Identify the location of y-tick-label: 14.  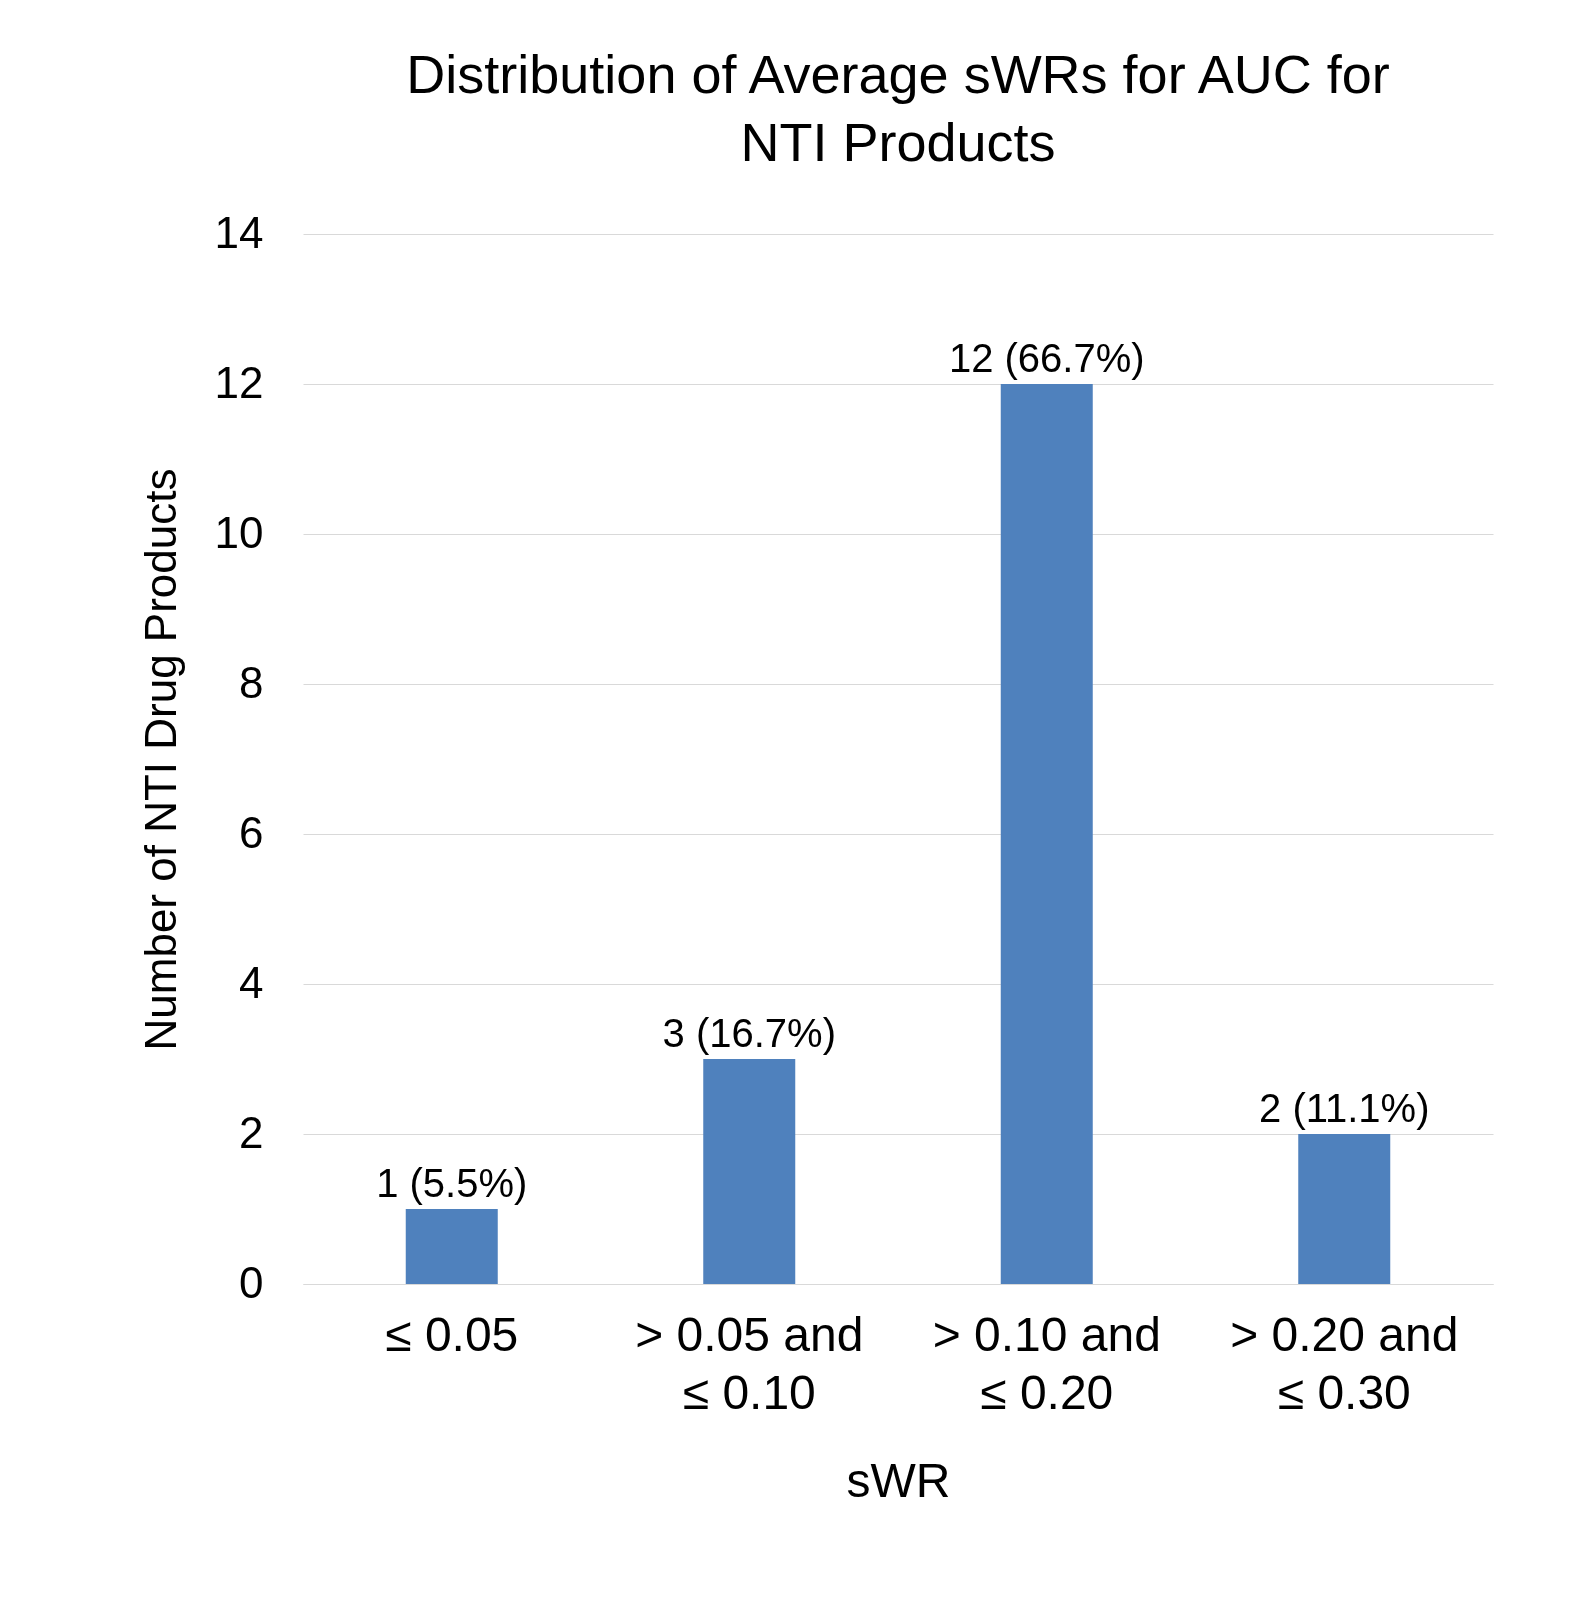
(239, 232).